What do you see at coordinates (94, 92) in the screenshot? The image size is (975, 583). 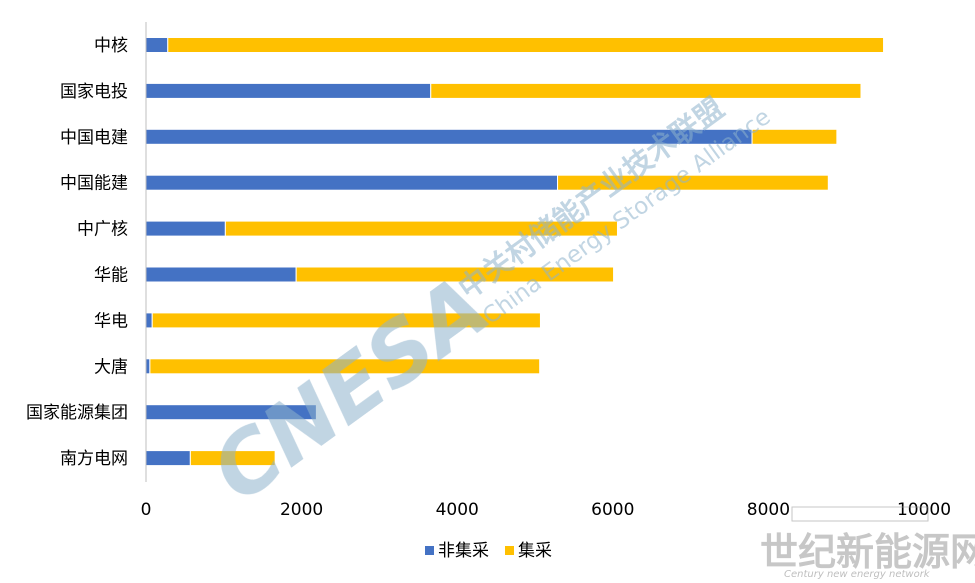 I see `category-label: 国家电投` at bounding box center [94, 92].